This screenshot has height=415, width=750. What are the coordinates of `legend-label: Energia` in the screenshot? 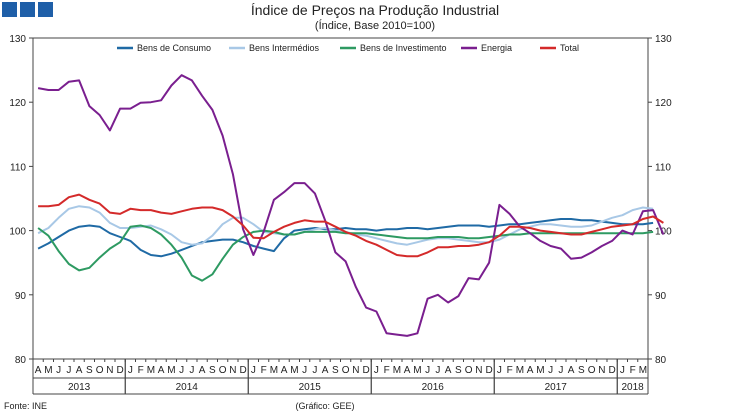 It's located at (496, 48).